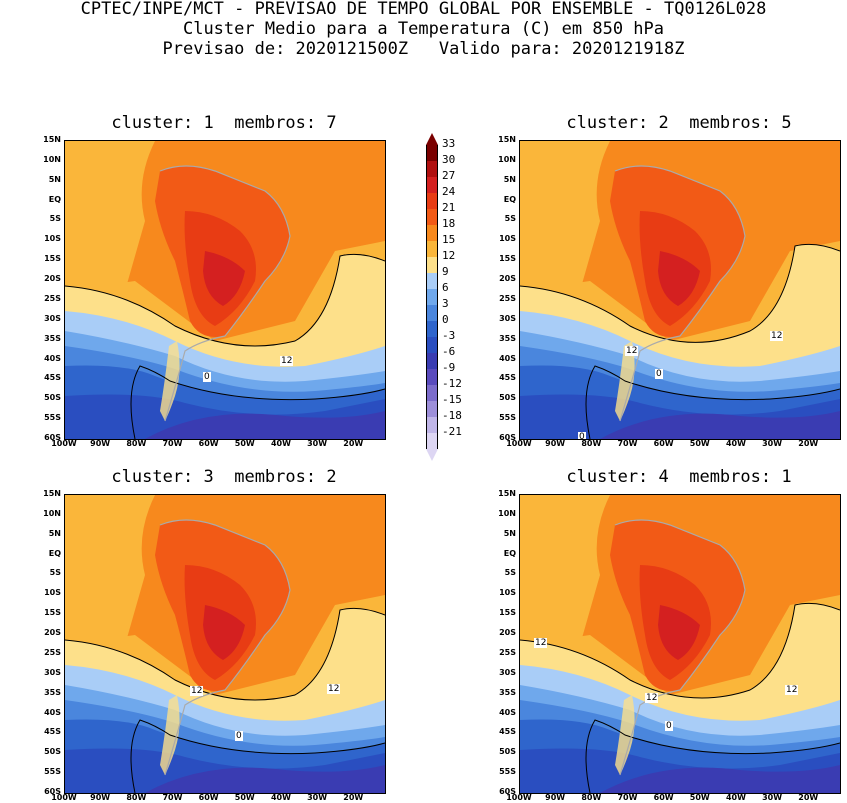 Image resolution: width=847 pixels, height=803 pixels. Describe the element at coordinates (52, 772) in the screenshot. I see `lat-tick-label: 55S` at that location.